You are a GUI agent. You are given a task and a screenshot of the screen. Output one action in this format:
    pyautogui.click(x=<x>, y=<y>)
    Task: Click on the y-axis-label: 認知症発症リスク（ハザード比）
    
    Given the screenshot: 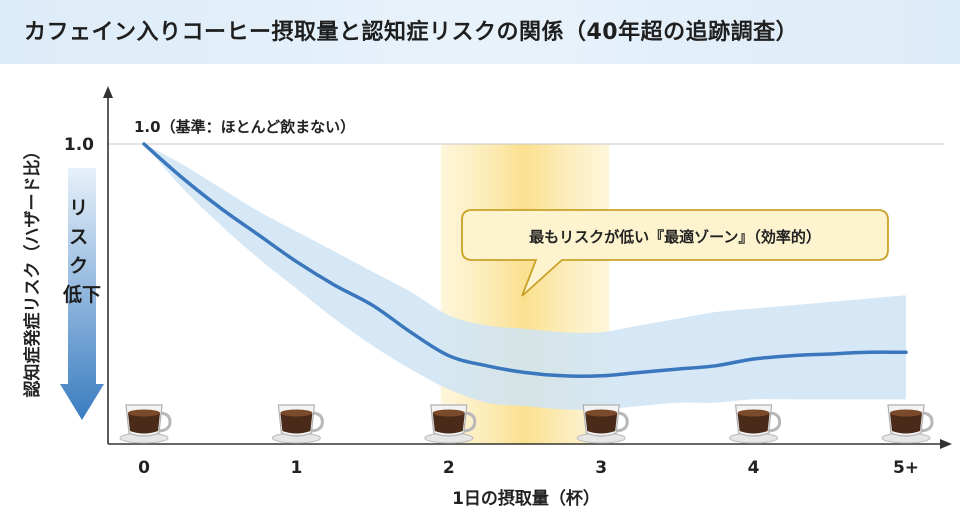 What is the action you would take?
    pyautogui.click(x=32, y=270)
    